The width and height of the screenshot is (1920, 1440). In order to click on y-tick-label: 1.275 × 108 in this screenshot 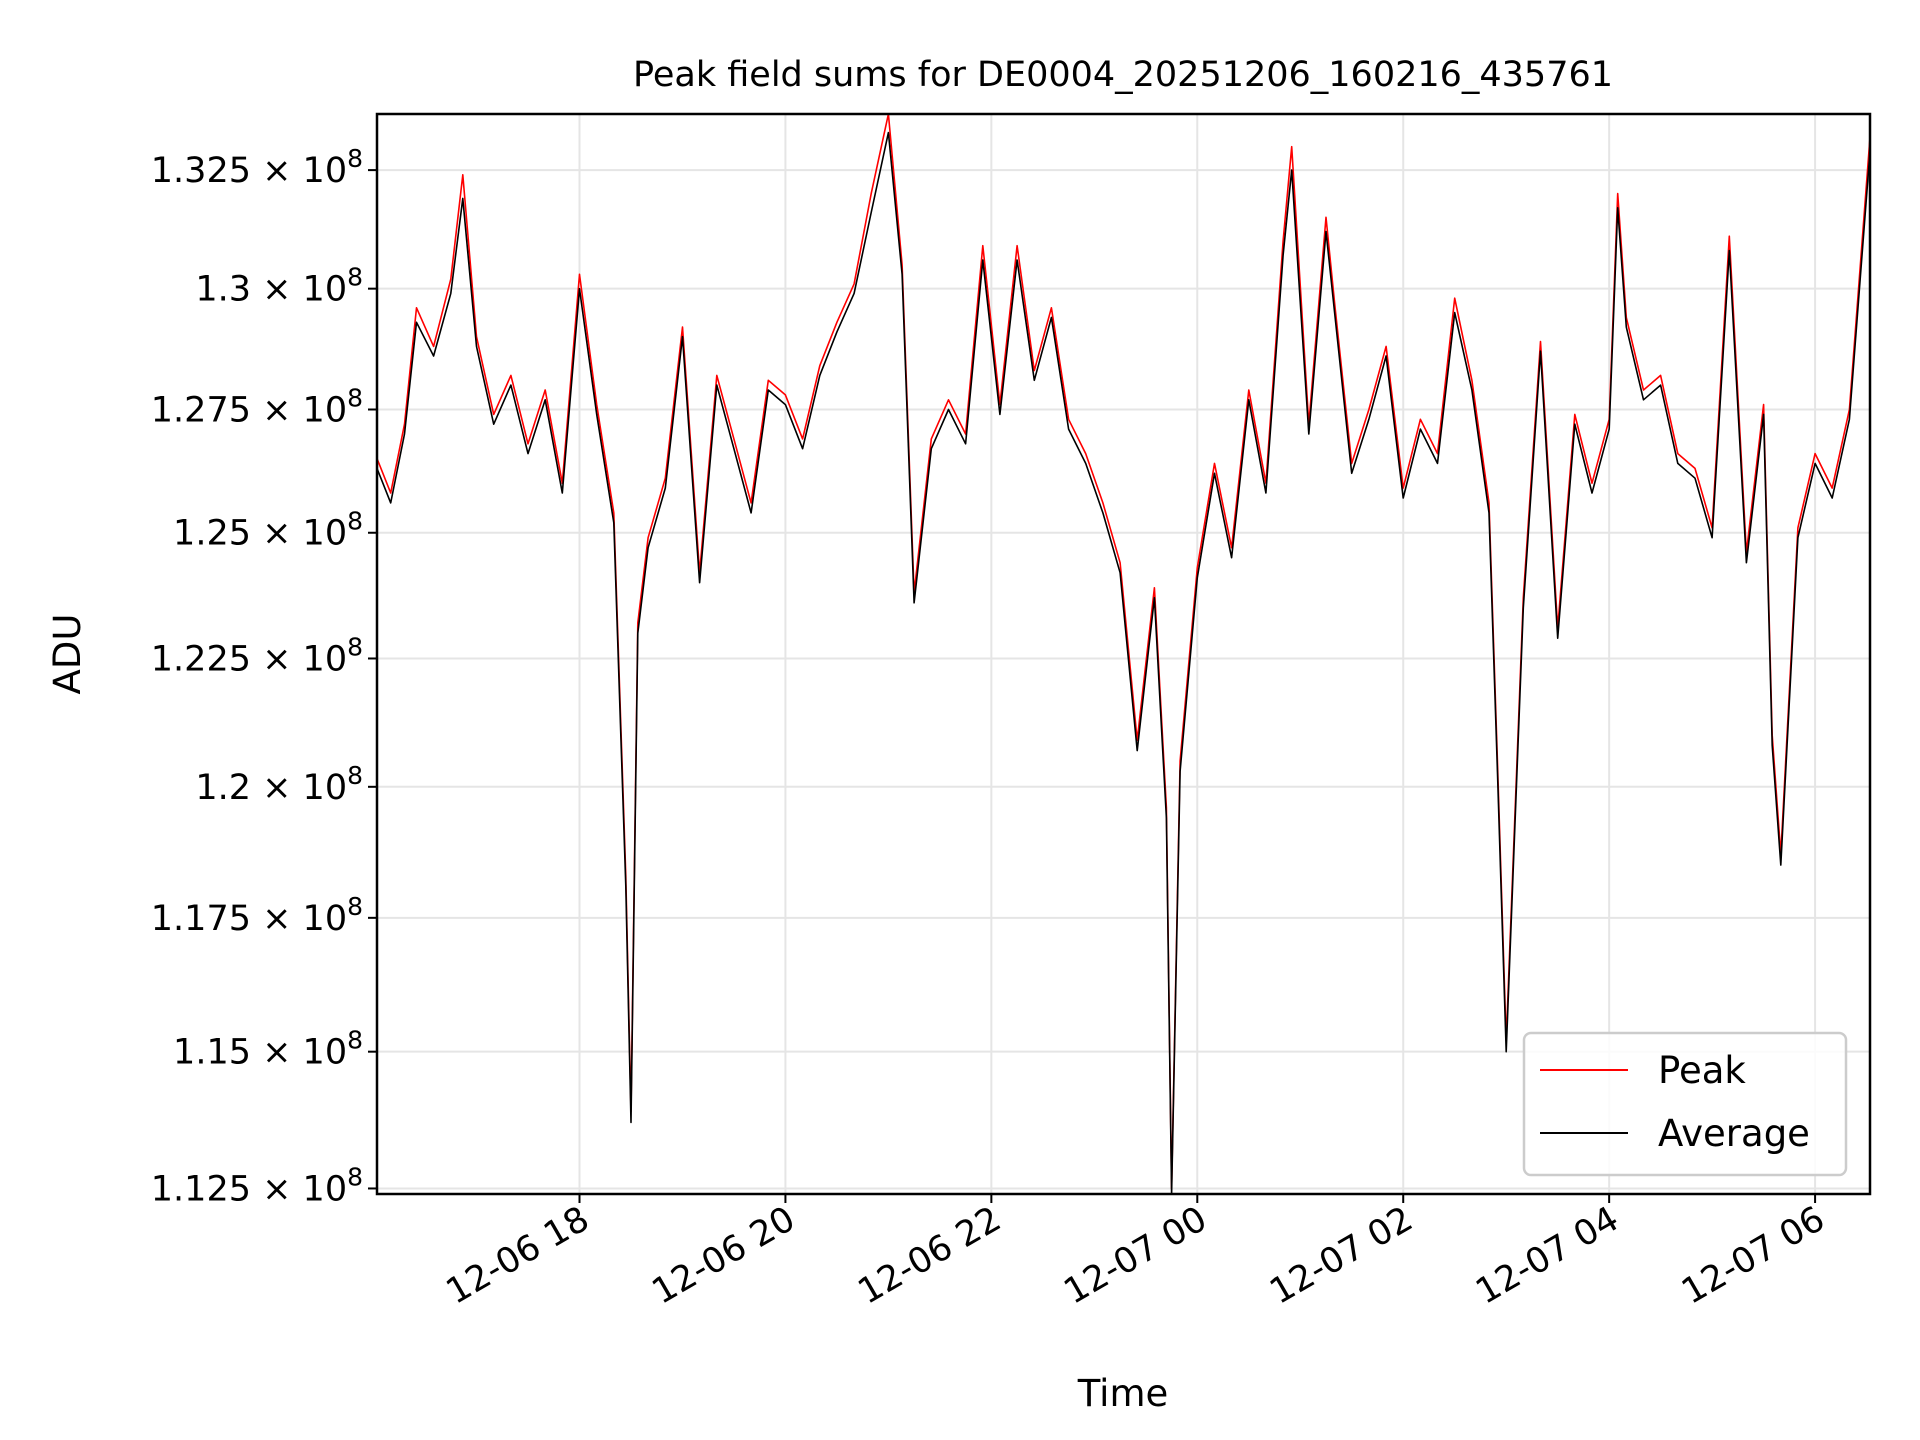, I will do `click(257, 407)`.